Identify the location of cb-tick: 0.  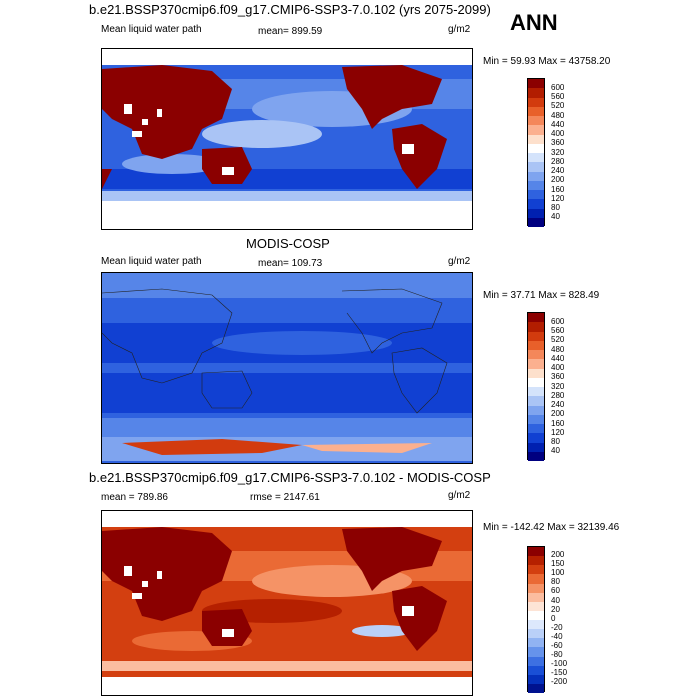
(553, 618).